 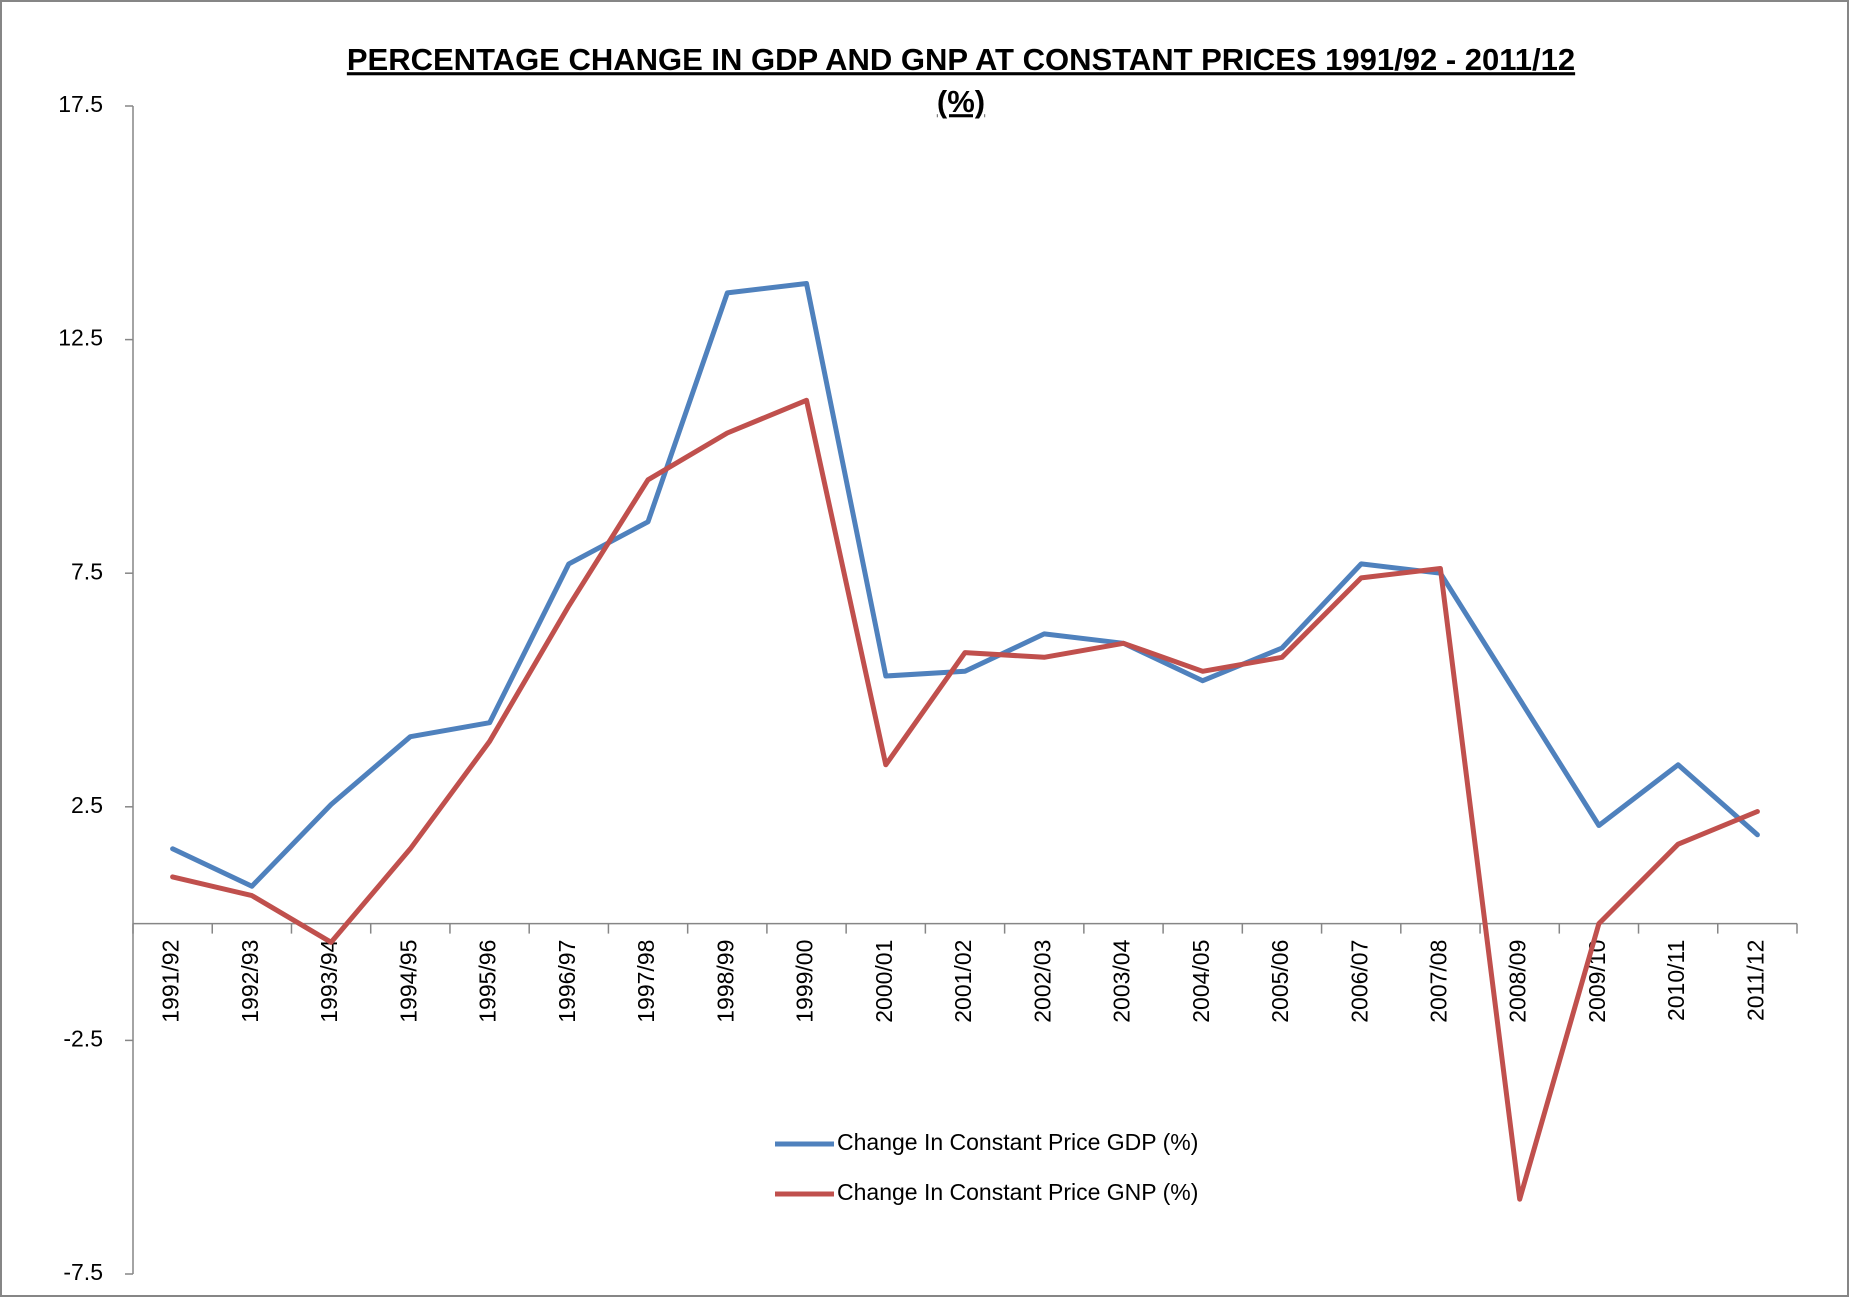 What do you see at coordinates (961, 101) in the screenshot?
I see `chart-title: (%)` at bounding box center [961, 101].